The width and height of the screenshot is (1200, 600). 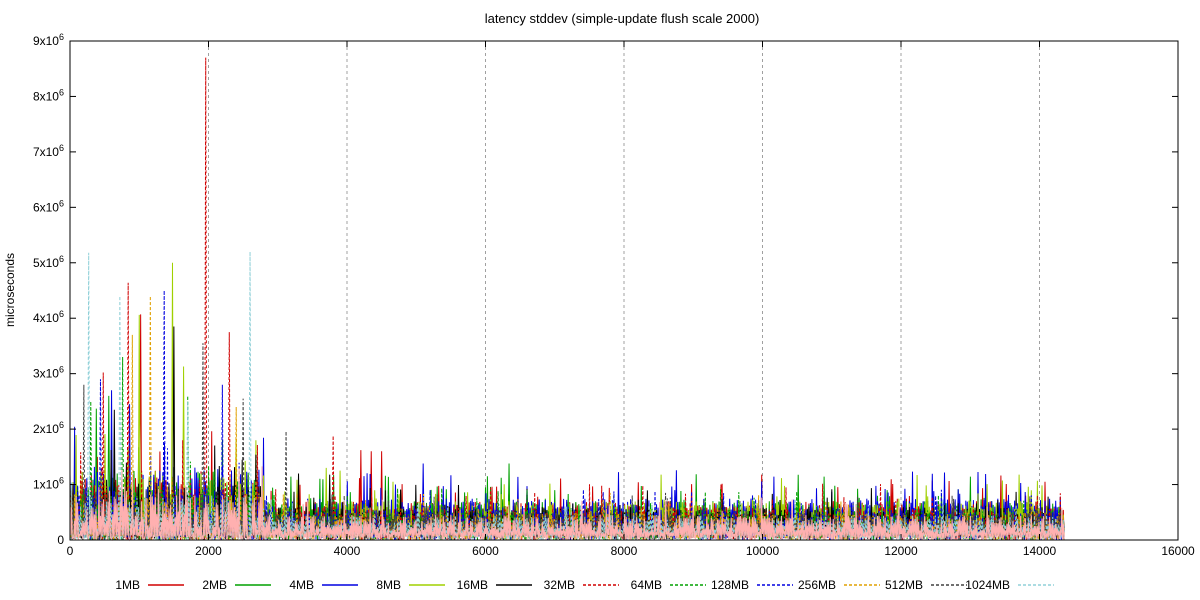 What do you see at coordinates (70, 551) in the screenshot?
I see `x-tick-label: 0` at bounding box center [70, 551].